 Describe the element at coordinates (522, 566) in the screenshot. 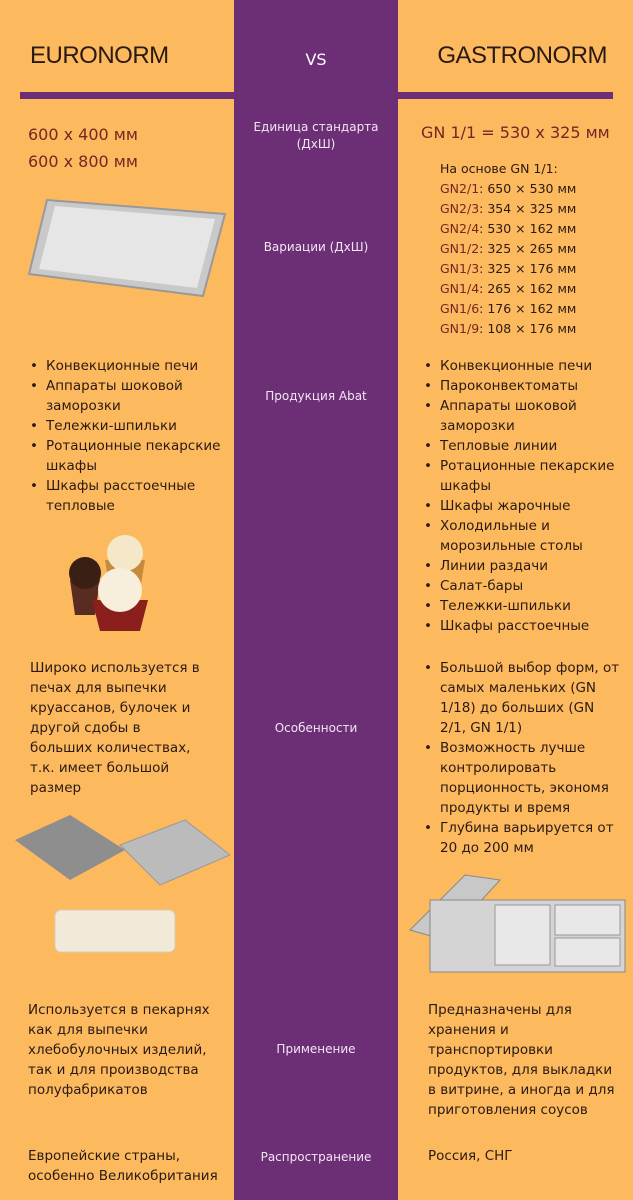

I see `list-item: Линии раздачи` at that location.